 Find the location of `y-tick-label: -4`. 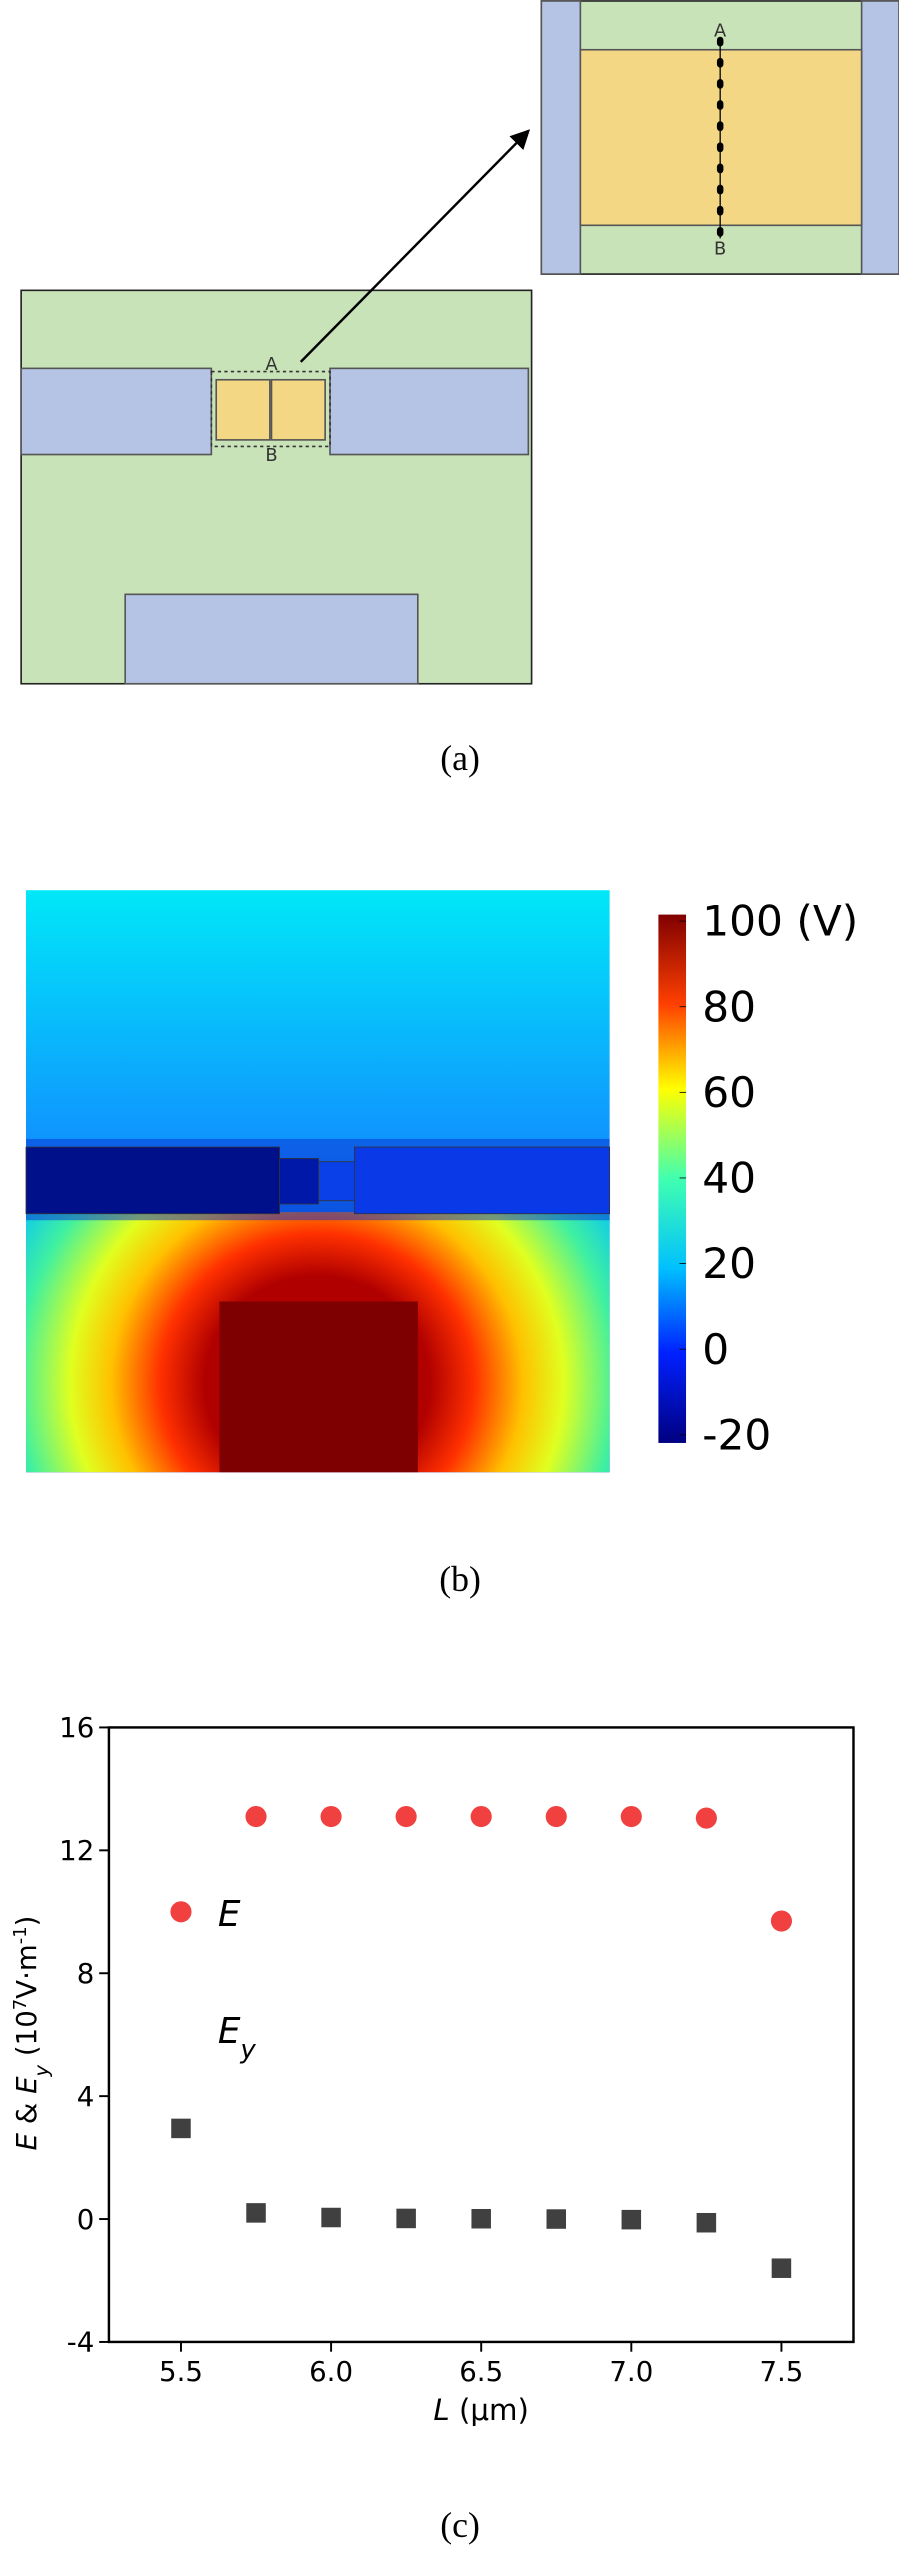

y-tick-label: -4 is located at coordinates (81, 2342).